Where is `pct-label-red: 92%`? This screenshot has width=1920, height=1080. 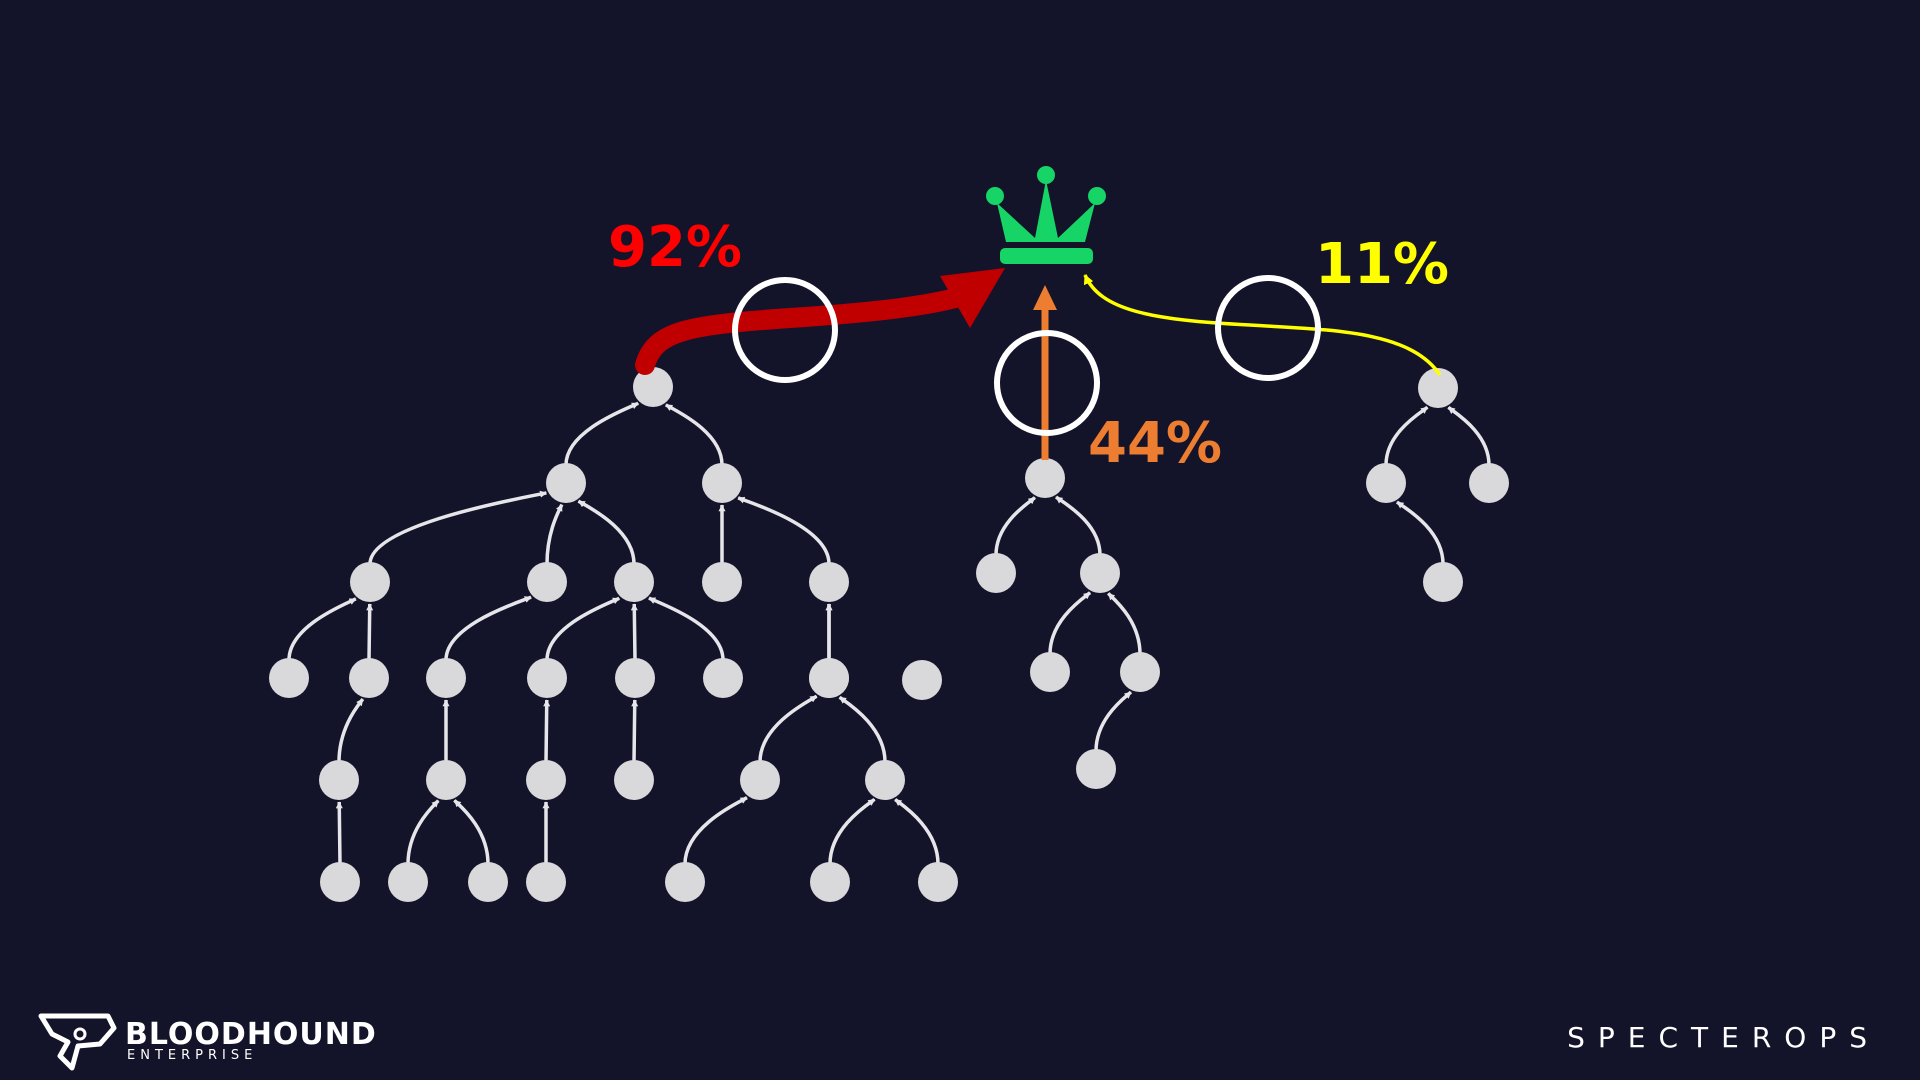 pct-label-red: 92% is located at coordinates (675, 247).